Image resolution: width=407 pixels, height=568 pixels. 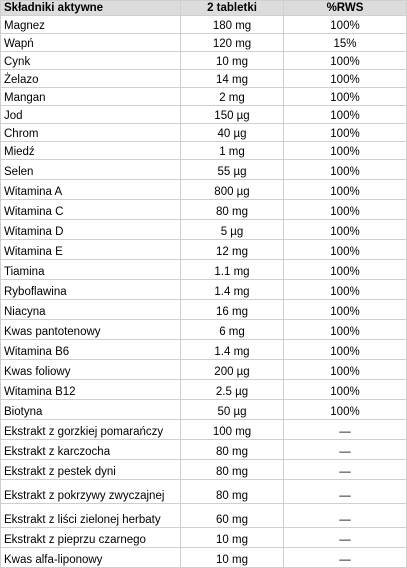 What do you see at coordinates (232, 78) in the screenshot?
I see `dose-cell: 14 mg` at bounding box center [232, 78].